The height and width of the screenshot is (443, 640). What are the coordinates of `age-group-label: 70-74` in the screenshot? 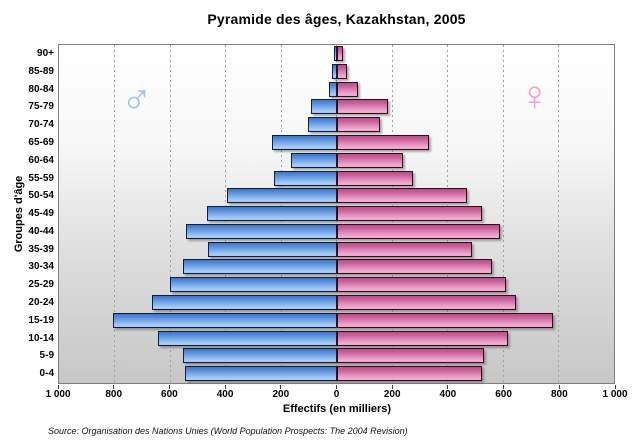 It's located at (41, 125).